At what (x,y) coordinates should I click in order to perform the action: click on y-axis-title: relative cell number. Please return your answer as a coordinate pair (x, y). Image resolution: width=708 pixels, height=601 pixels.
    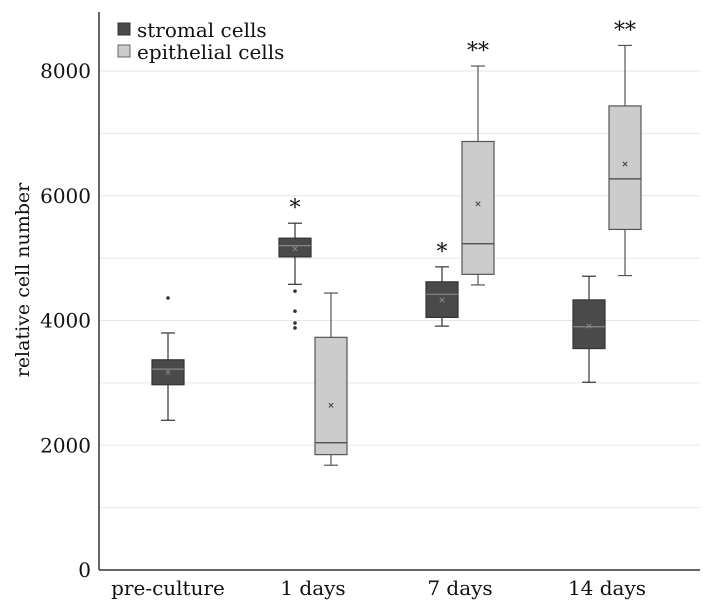
    Looking at the image, I should click on (23, 279).